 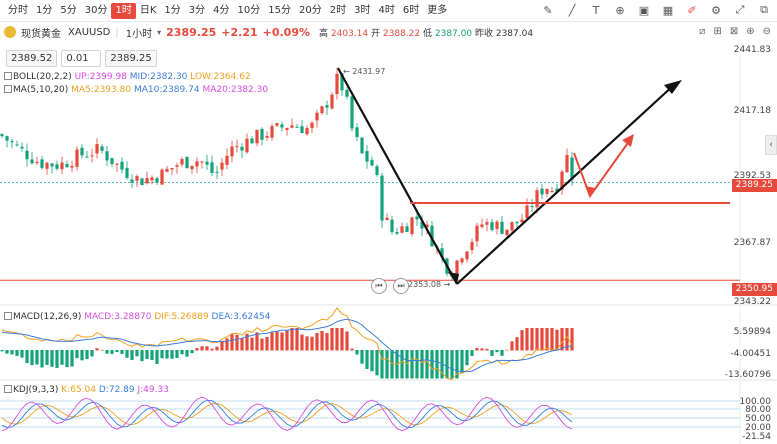 What do you see at coordinates (68, 10) in the screenshot?
I see `timeframe-tab: 5分` at bounding box center [68, 10].